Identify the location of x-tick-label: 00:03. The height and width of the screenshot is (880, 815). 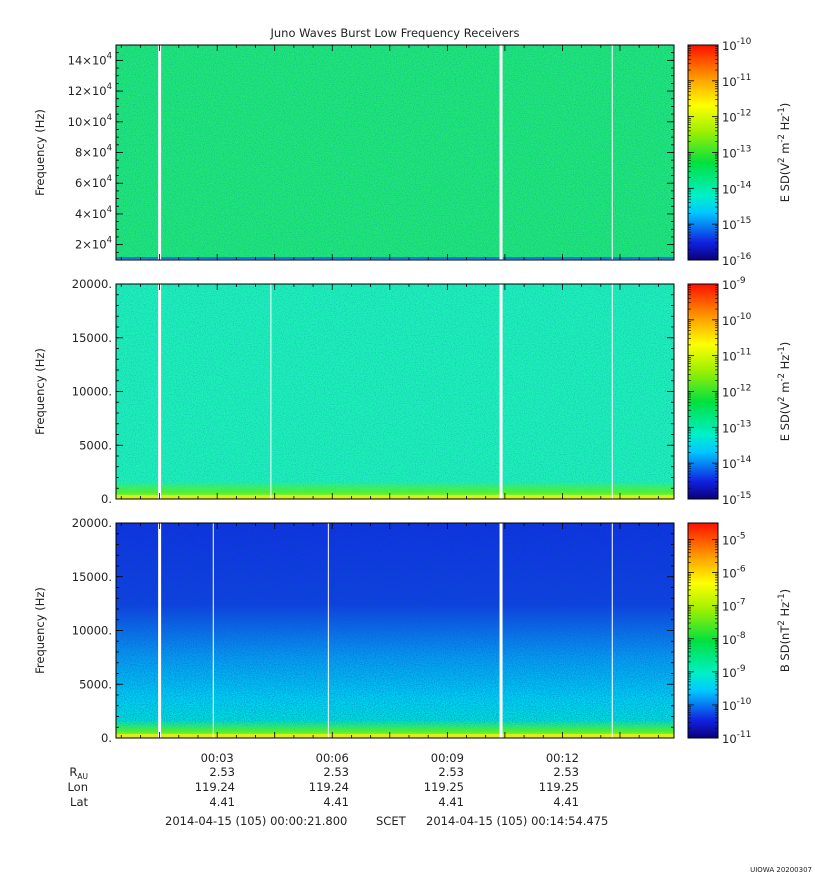
(217, 758).